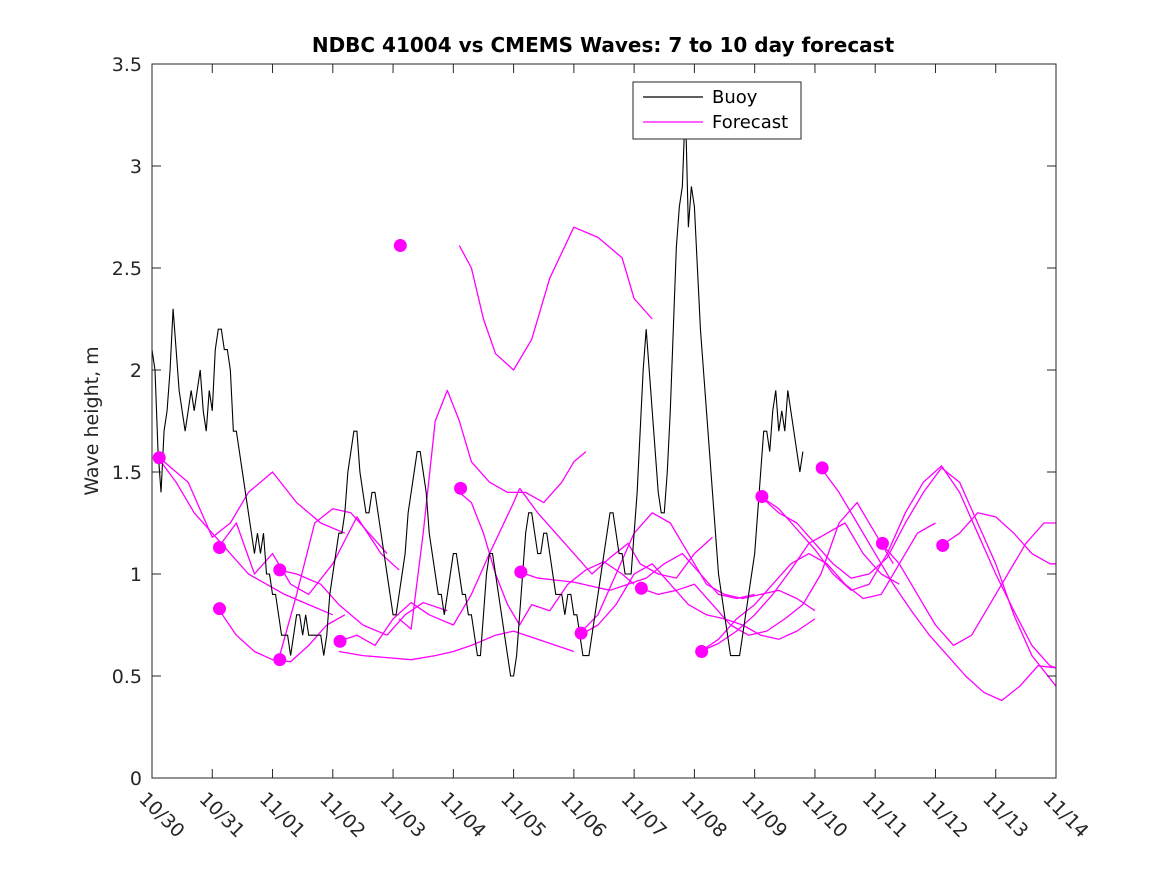 The image size is (1167, 875). Describe the element at coordinates (127, 473) in the screenshot. I see `y-tick-label: 1.5` at that location.